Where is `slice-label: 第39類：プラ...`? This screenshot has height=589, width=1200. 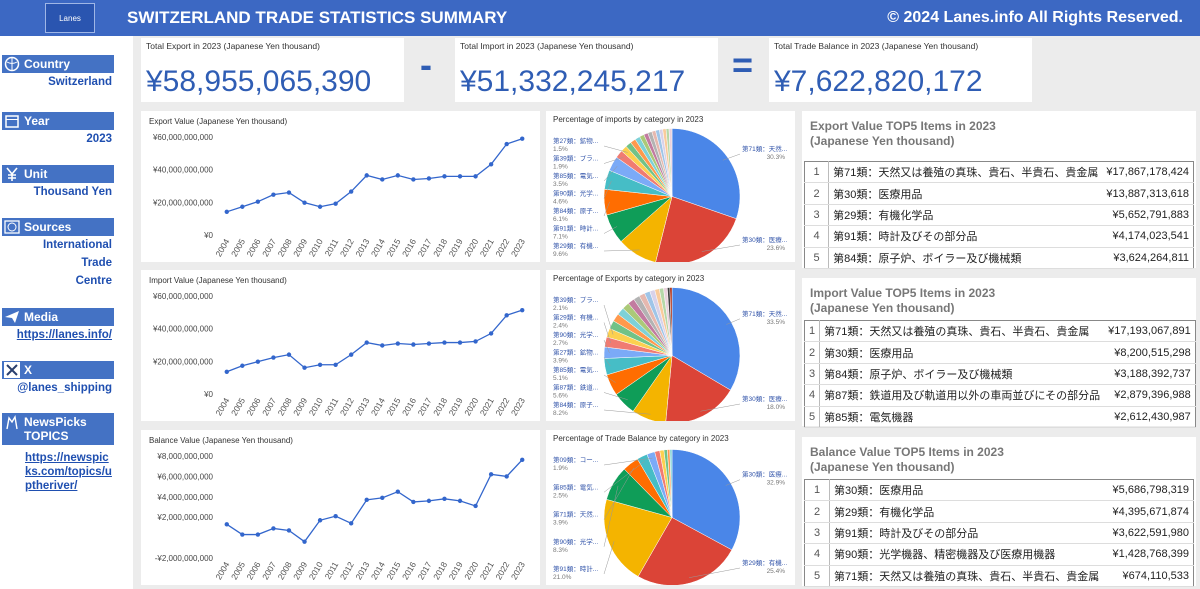 slice-label: 第39類：プラ... is located at coordinates (575, 299).